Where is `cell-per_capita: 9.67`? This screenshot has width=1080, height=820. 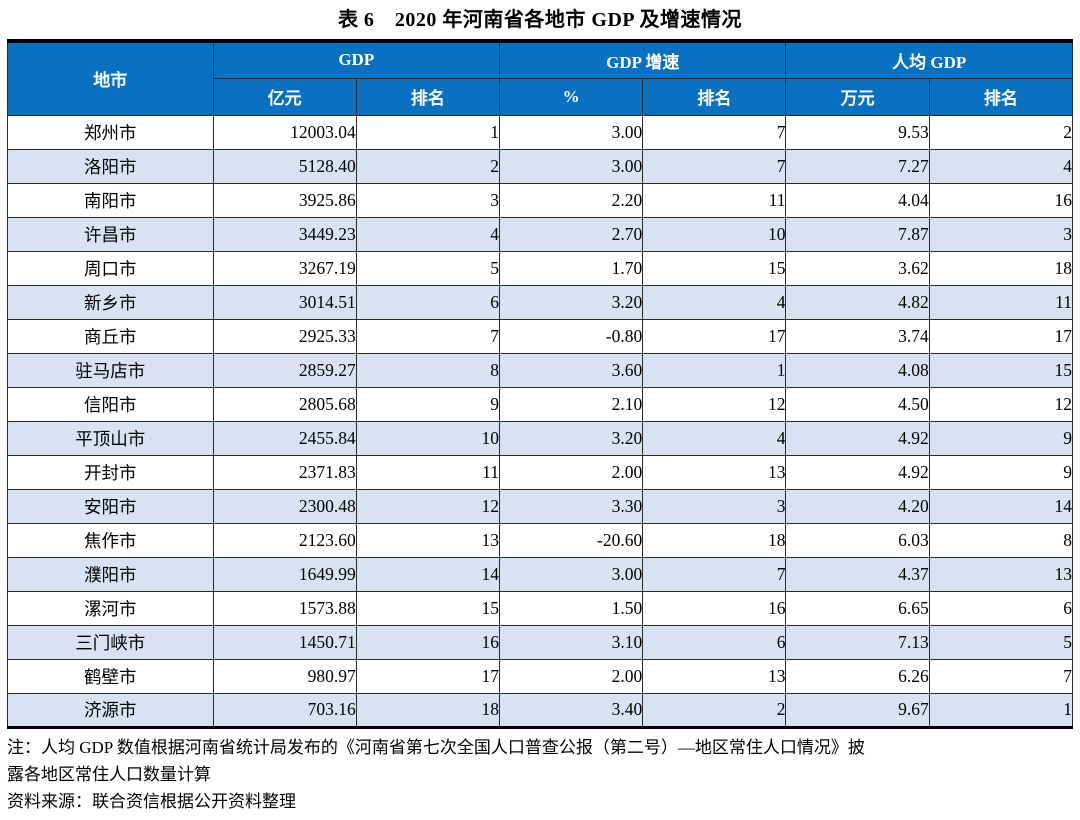
cell-per_capita: 9.67 is located at coordinates (857, 710).